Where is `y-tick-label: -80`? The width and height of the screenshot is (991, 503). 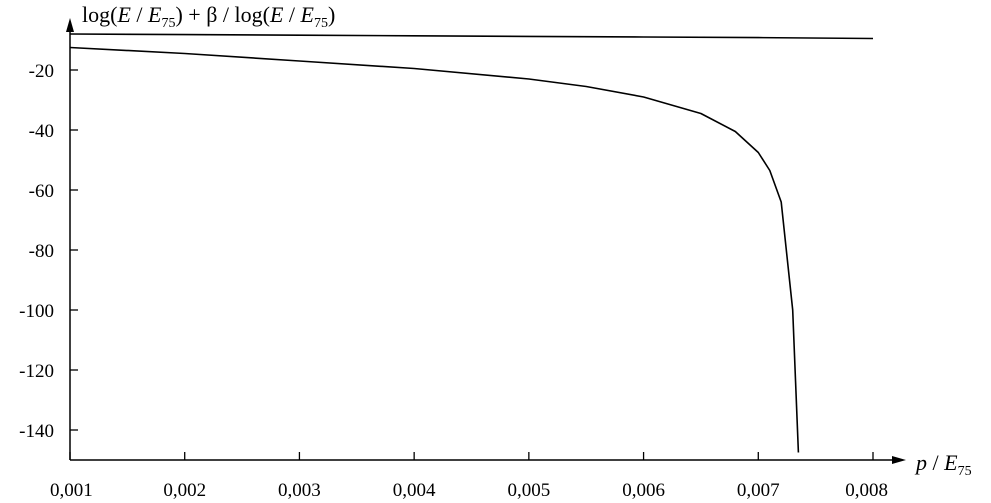
y-tick-label: -80 is located at coordinates (41, 251).